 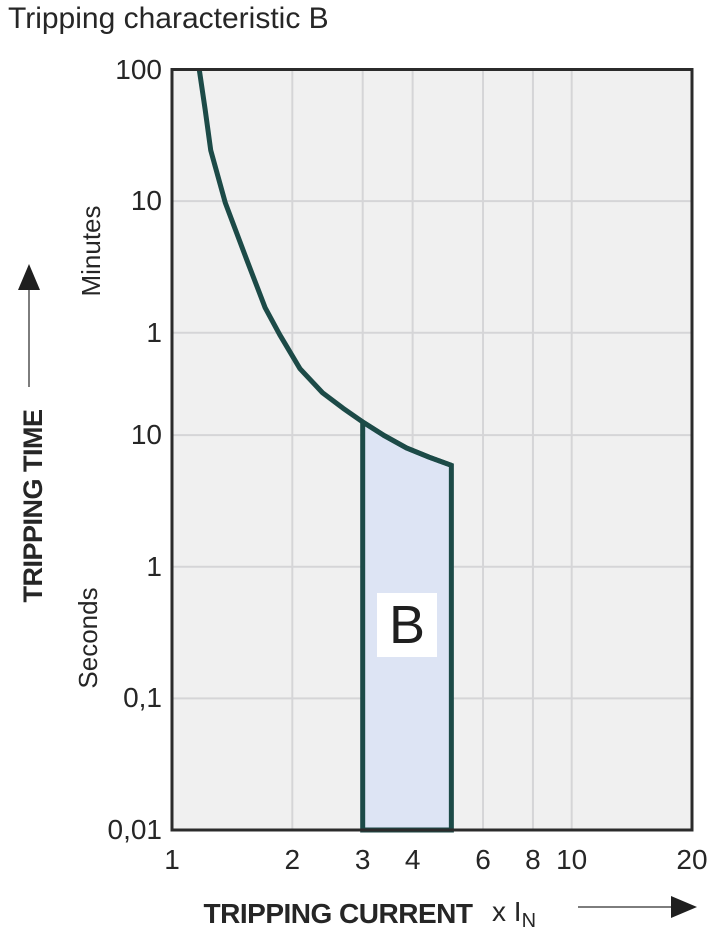 What do you see at coordinates (142, 698) in the screenshot?
I see `y-tick-label: 0,1` at bounding box center [142, 698].